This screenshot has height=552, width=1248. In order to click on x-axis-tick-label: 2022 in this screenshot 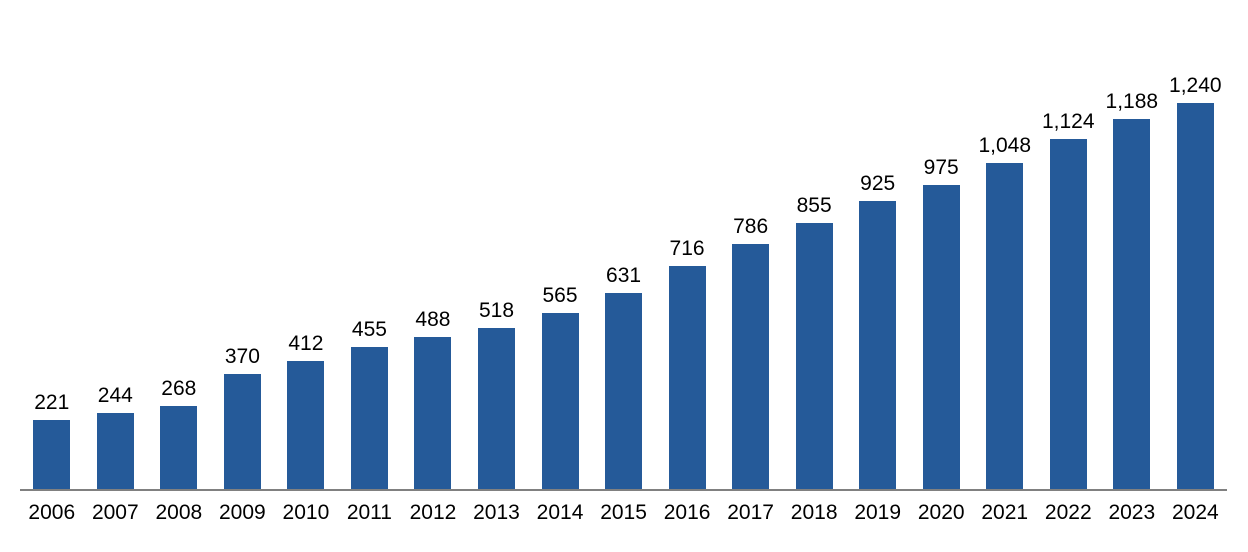, I will do `click(1068, 512)`.